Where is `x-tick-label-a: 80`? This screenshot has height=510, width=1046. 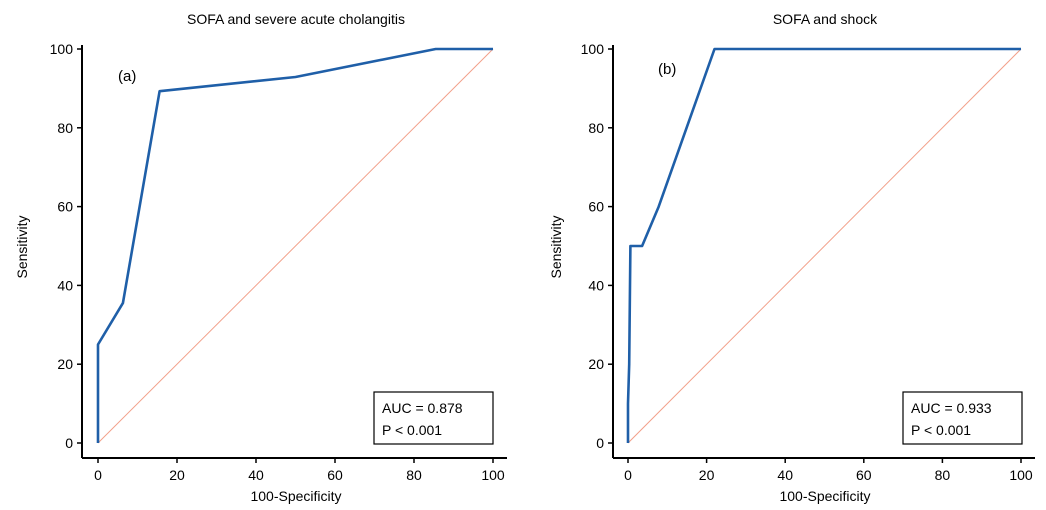 x-tick-label-a: 80 is located at coordinates (414, 475).